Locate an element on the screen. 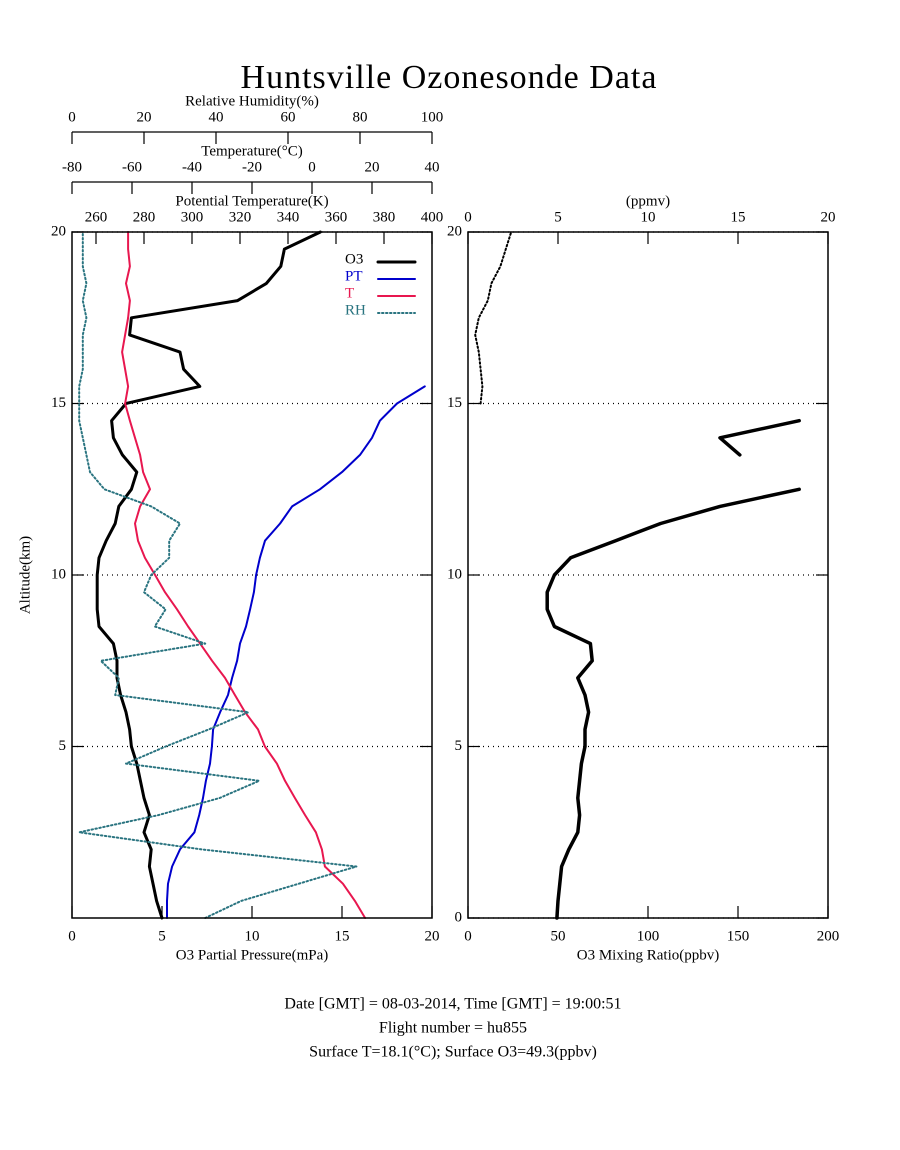 Image resolution: width=900 pixels, height=1150 pixels. x-tick-label: 150 is located at coordinates (738, 936).